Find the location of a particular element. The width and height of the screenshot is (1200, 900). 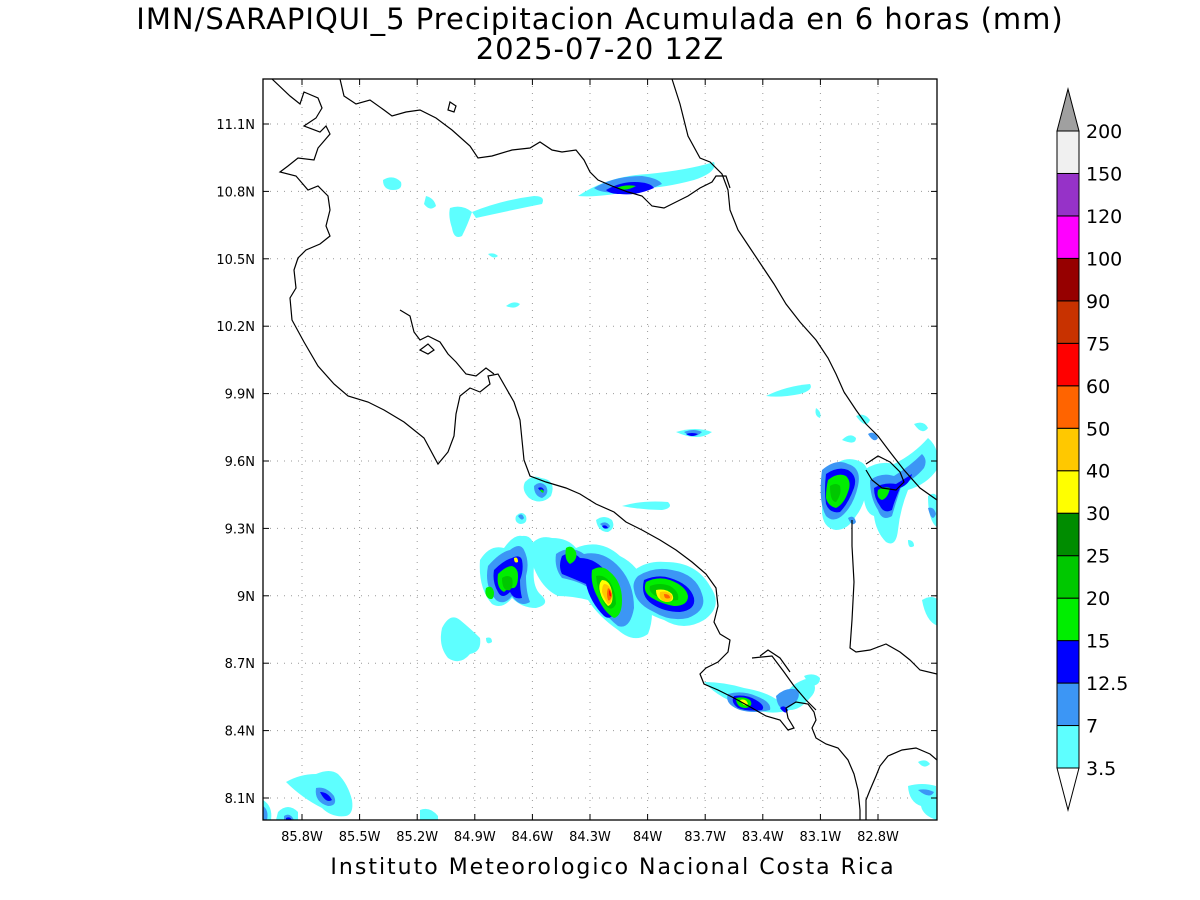

longitude-label: 84.9W is located at coordinates (475, 837).